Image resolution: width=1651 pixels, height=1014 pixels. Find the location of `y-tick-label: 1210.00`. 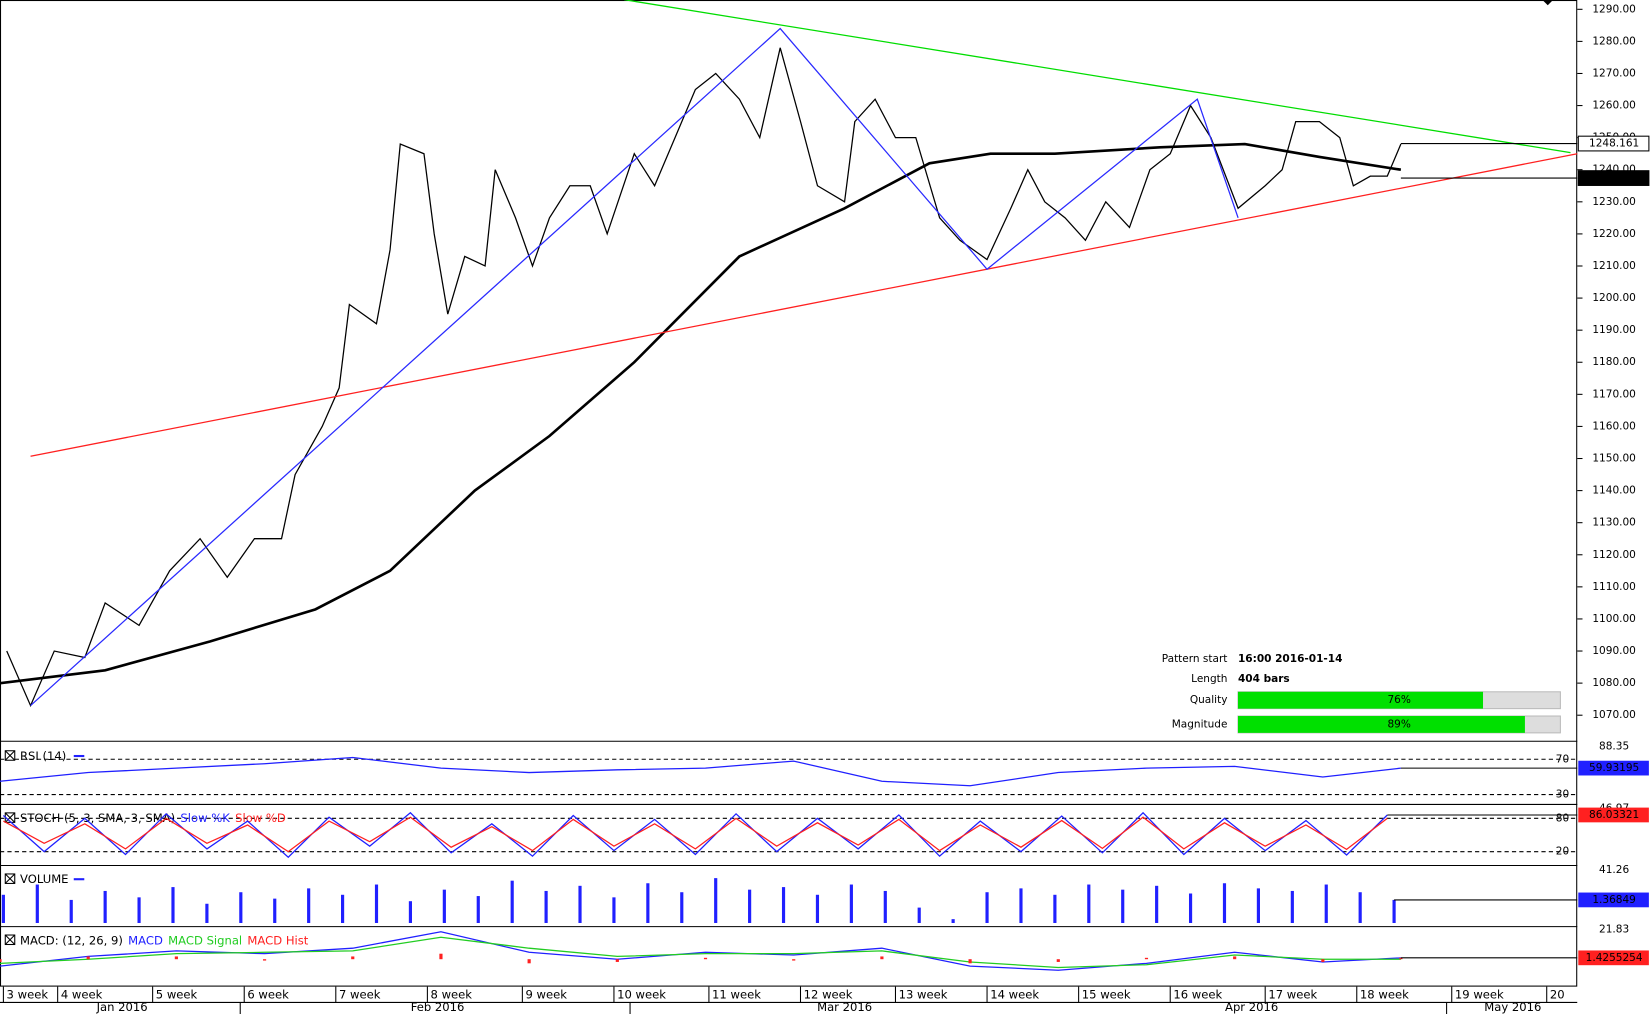

y-tick-label: 1210.00 is located at coordinates (1614, 266).